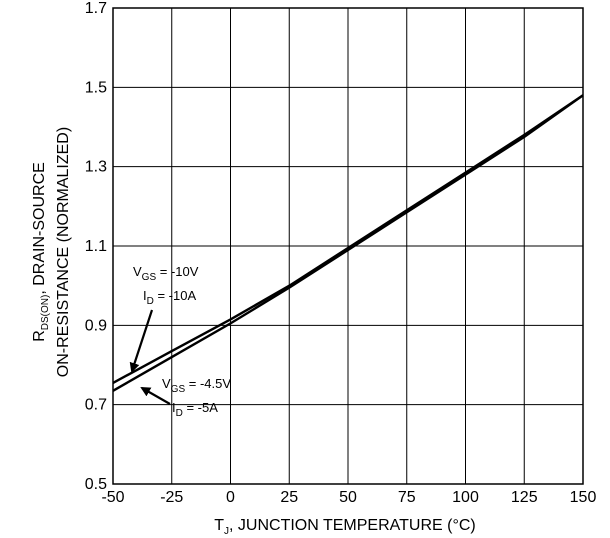 This screenshot has width=610, height=538. I want to click on y-tick-label: 1.3, so click(96, 167).